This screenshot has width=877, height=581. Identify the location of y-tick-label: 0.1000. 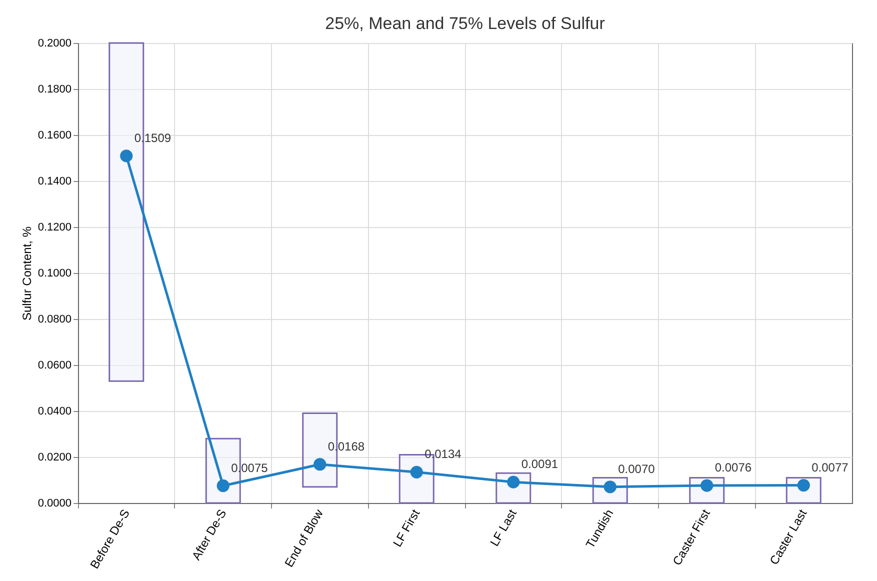
(55, 274).